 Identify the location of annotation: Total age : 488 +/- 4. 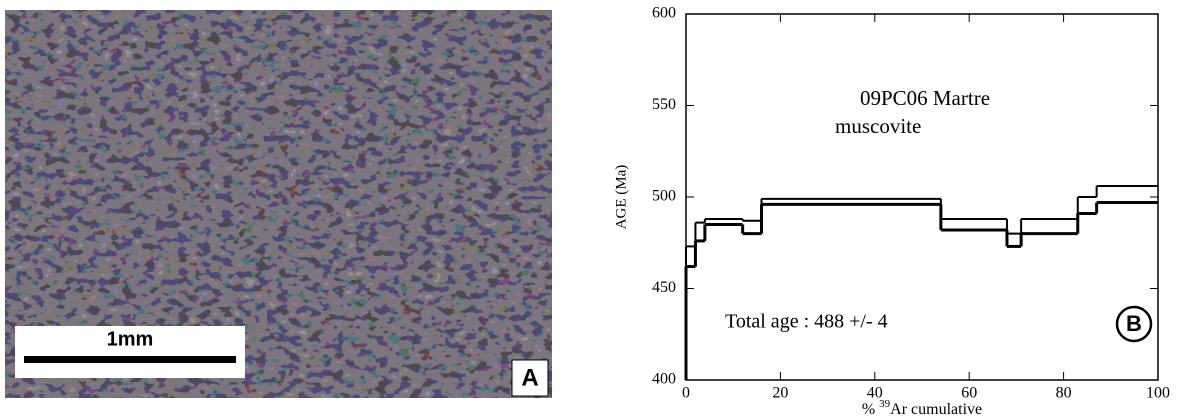
(806, 322).